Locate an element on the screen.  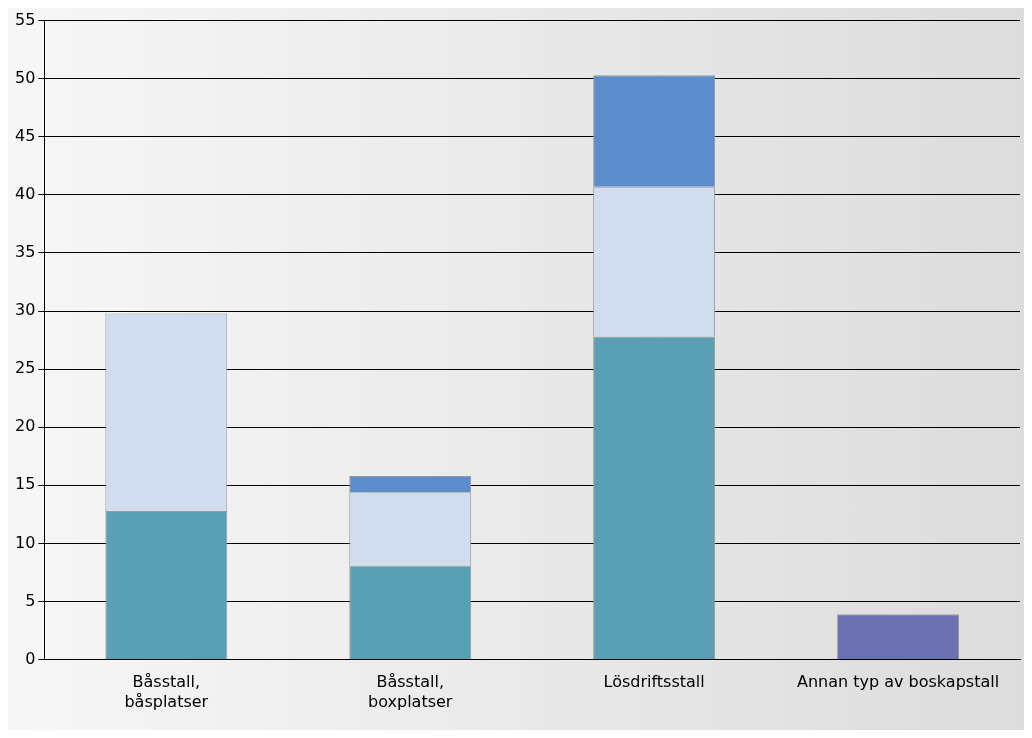
y-tick-label: 10 is located at coordinates (25, 542).